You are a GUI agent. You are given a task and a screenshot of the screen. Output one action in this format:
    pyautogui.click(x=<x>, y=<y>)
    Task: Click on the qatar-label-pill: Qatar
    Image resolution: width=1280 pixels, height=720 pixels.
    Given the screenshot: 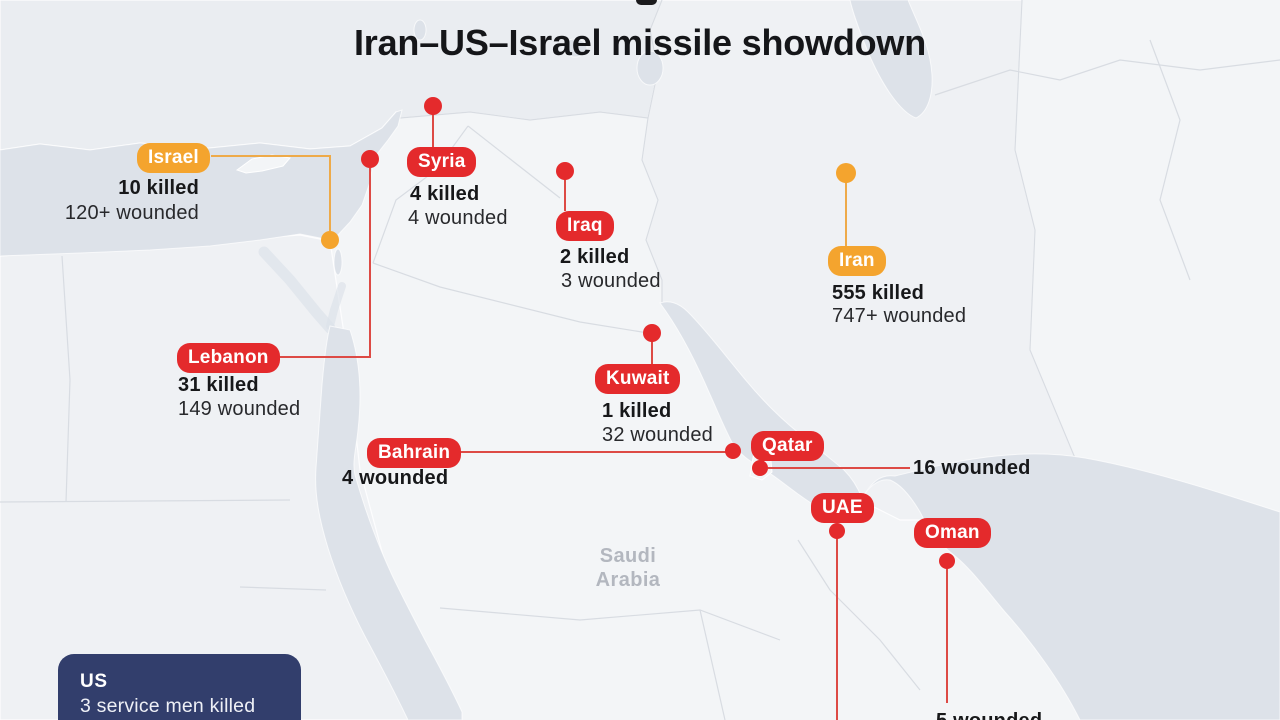 What is the action you would take?
    pyautogui.click(x=787, y=446)
    